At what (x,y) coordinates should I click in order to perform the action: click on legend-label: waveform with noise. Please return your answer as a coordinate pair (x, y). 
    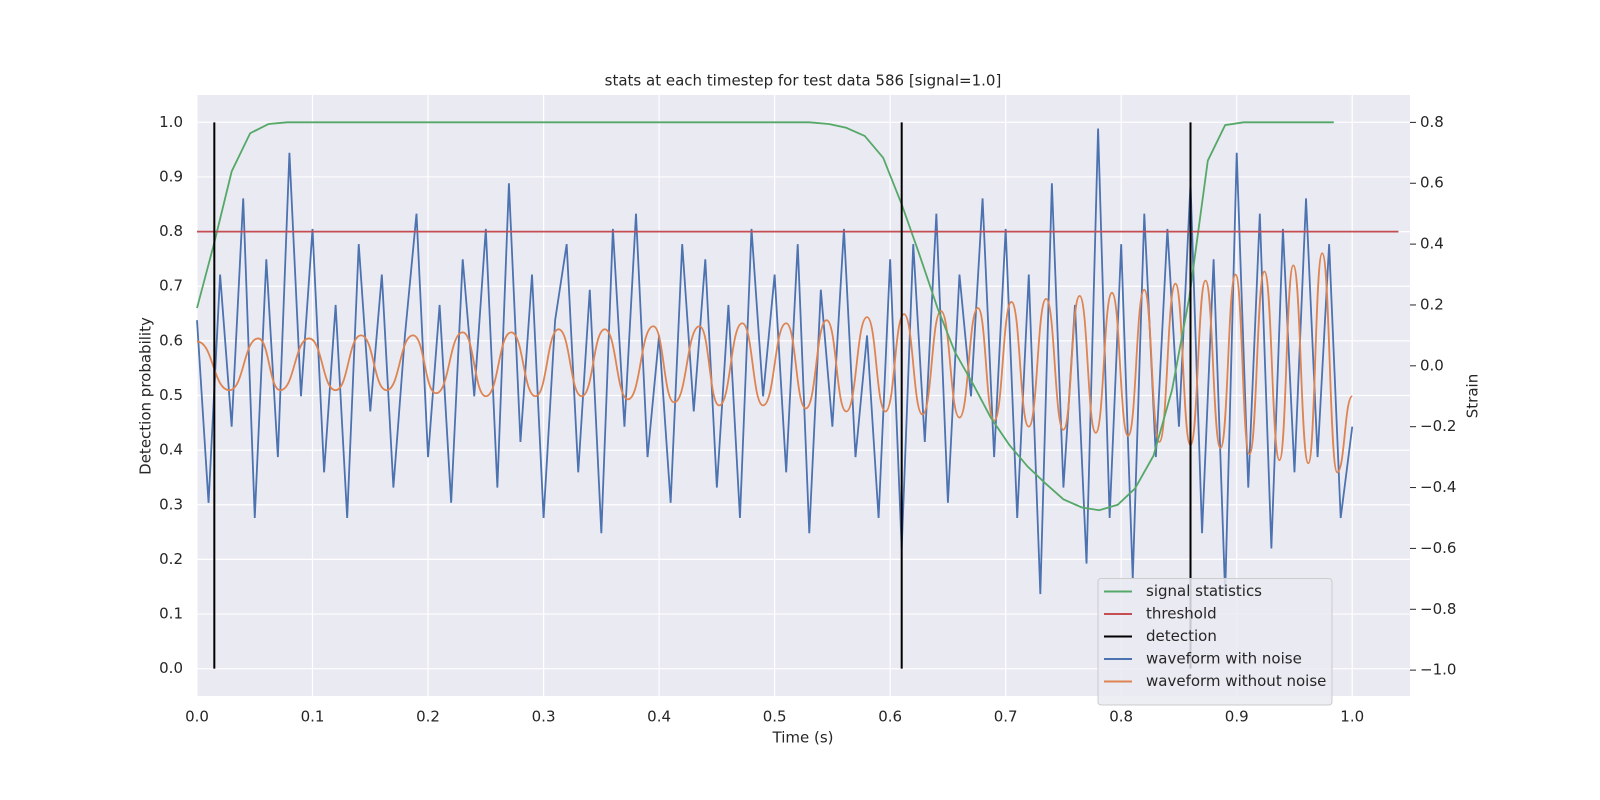
    Looking at the image, I should click on (1224, 659).